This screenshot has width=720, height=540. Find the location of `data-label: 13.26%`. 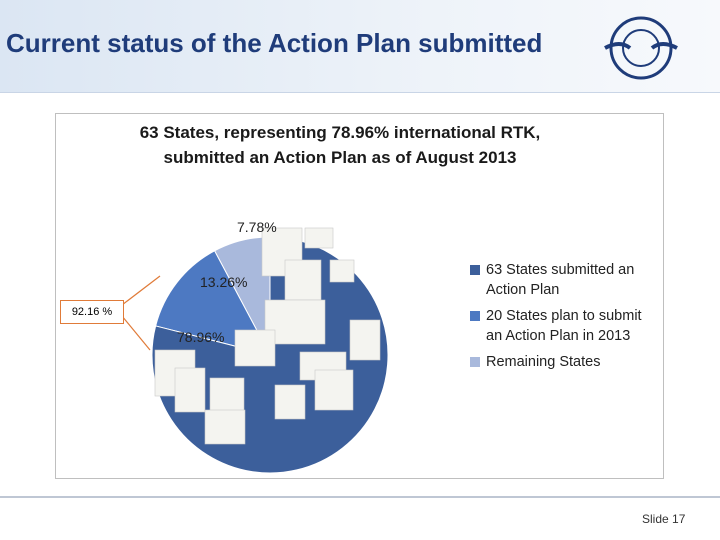

data-label: 13.26% is located at coordinates (224, 282).